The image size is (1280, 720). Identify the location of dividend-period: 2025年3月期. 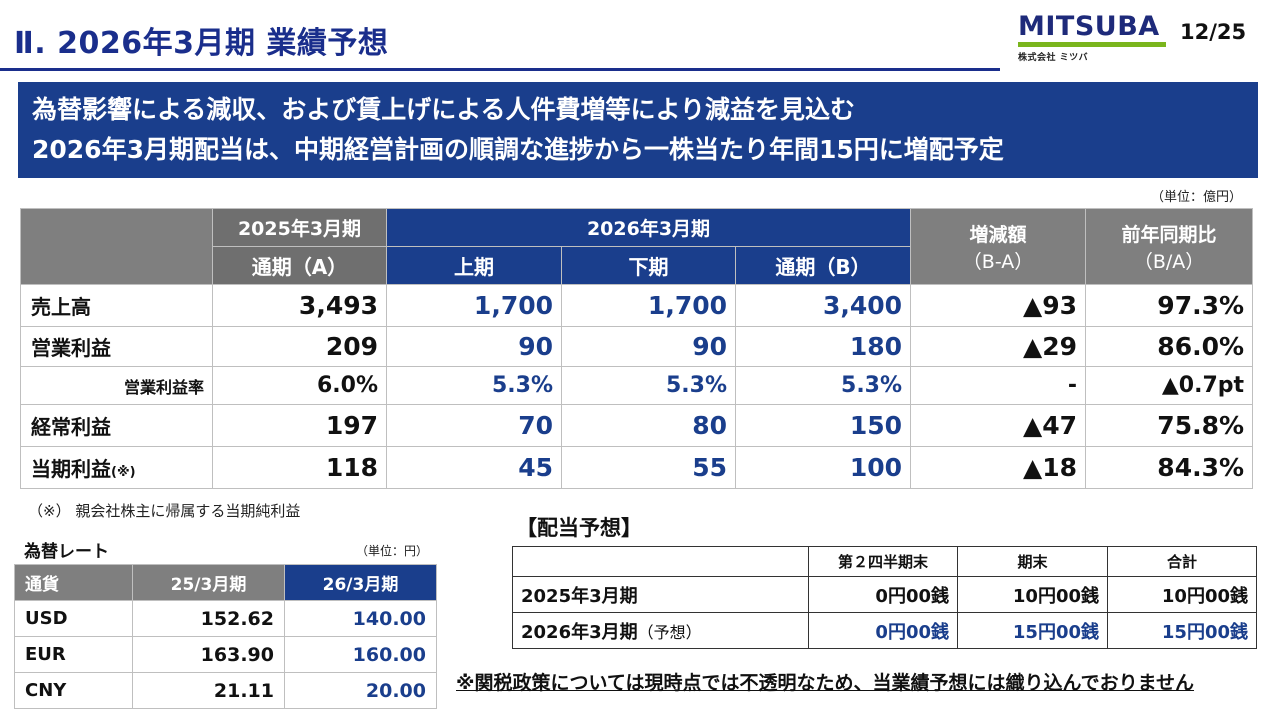
(660, 594).